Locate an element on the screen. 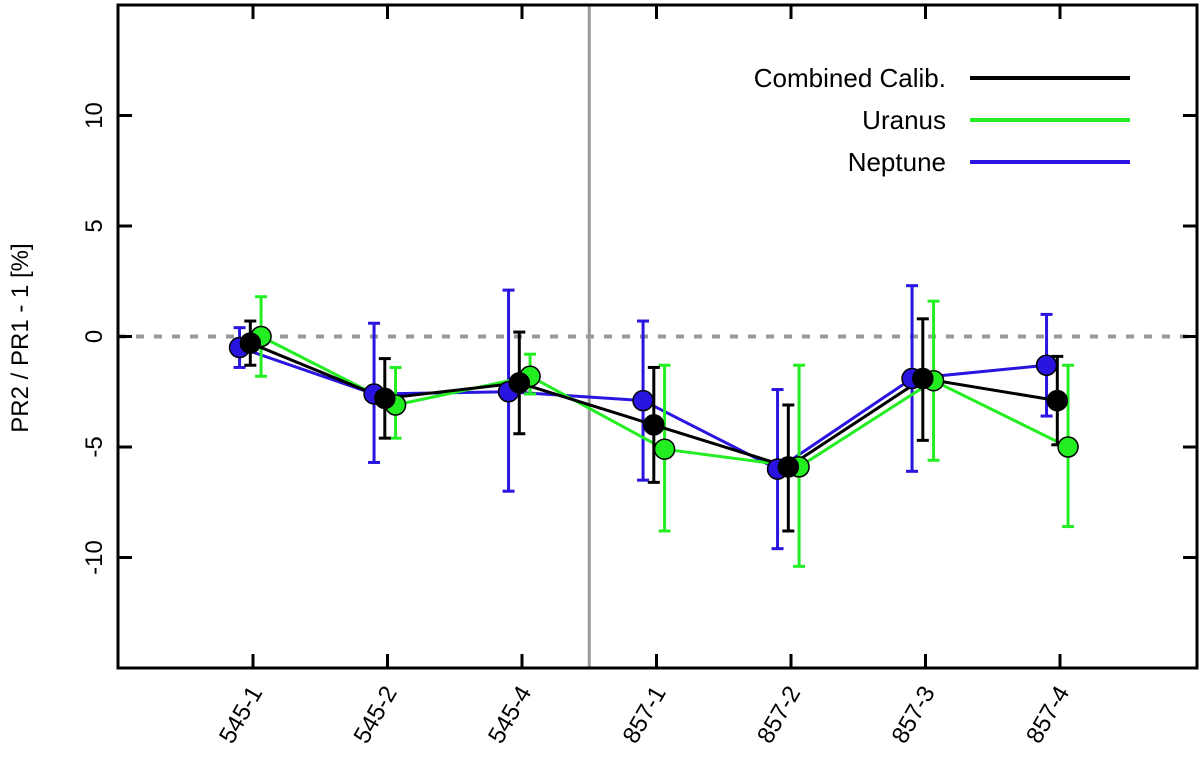  y-tick-label: -10 is located at coordinates (94, 557).